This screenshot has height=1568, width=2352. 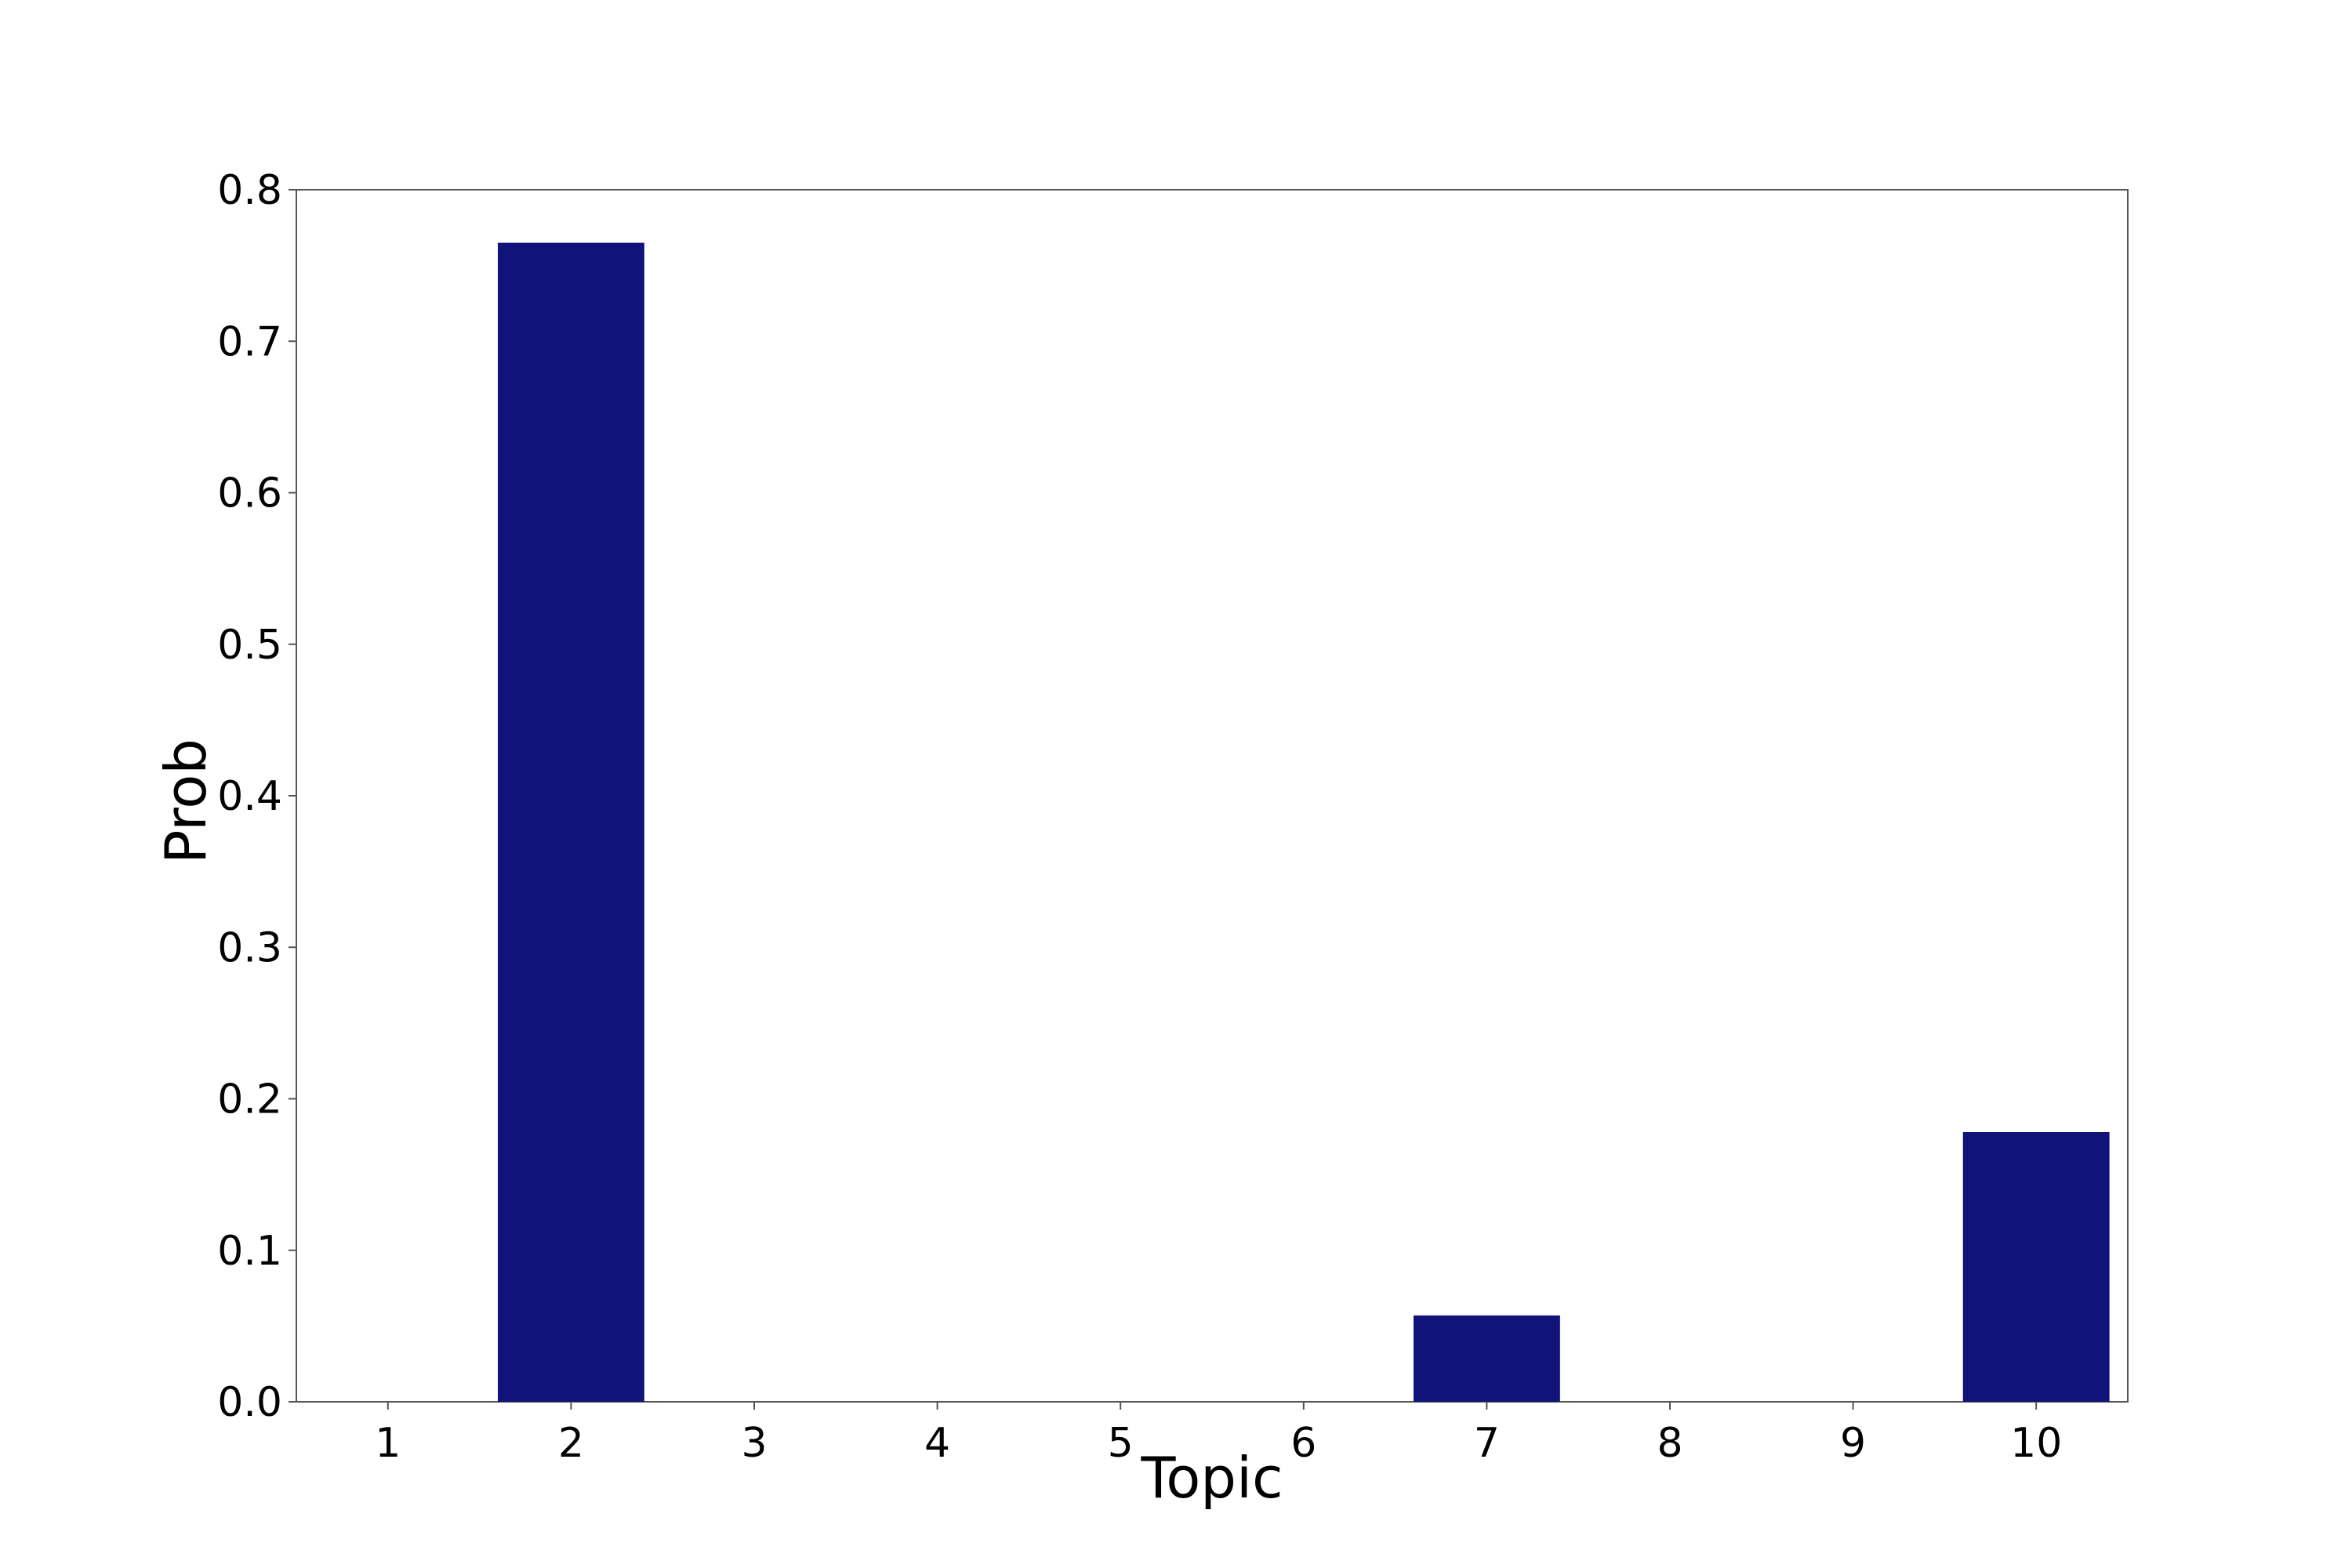 What do you see at coordinates (249, 493) in the screenshot?
I see `y-tick-label: 0.6` at bounding box center [249, 493].